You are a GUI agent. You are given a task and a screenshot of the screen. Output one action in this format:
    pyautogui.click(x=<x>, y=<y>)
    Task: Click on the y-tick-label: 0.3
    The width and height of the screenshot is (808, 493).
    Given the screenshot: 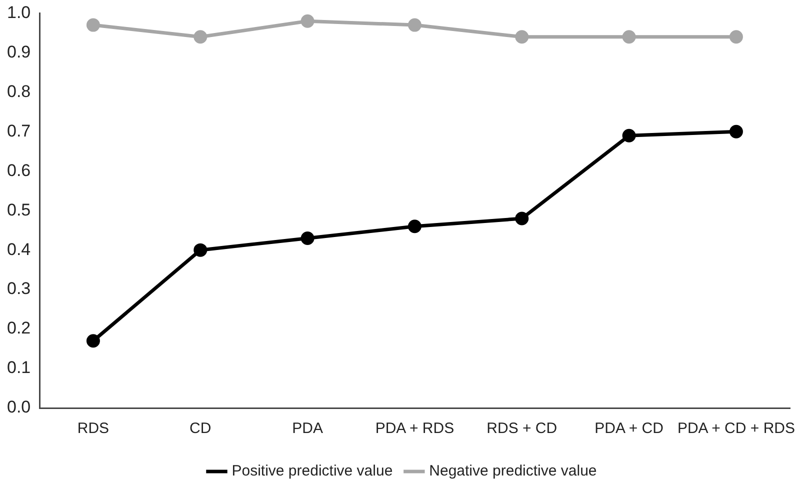 What is the action you would take?
    pyautogui.click(x=18, y=288)
    